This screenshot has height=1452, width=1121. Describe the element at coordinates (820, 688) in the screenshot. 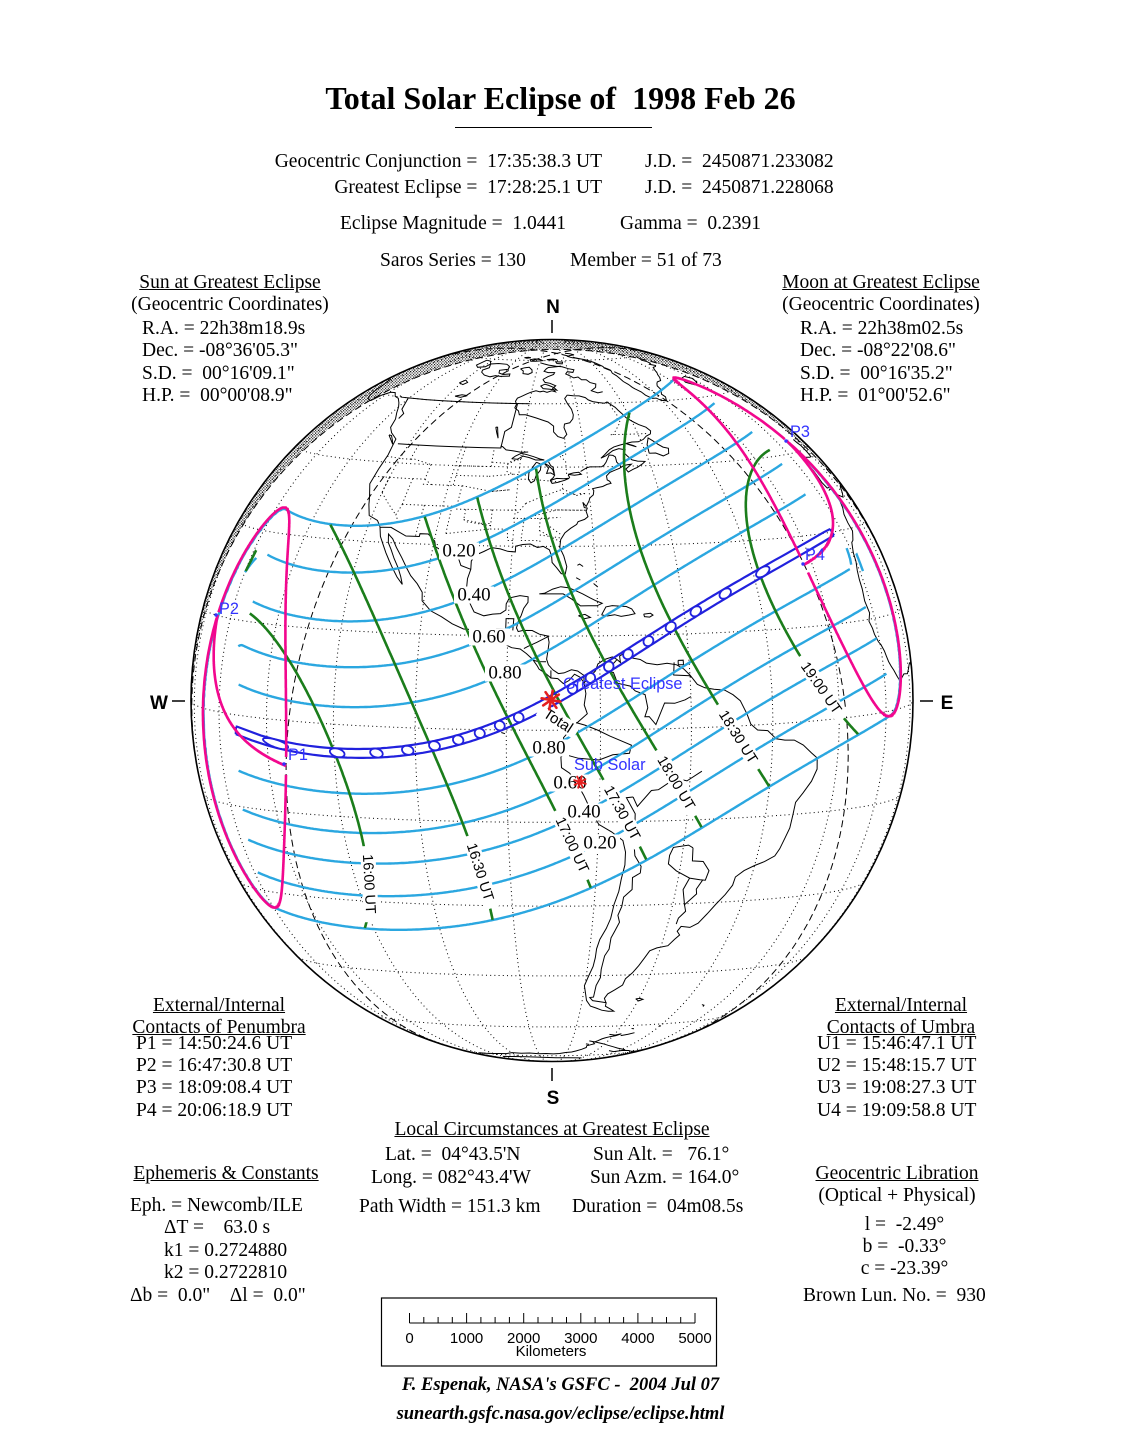

I see `svg-text: 19:00 UT` at that location.